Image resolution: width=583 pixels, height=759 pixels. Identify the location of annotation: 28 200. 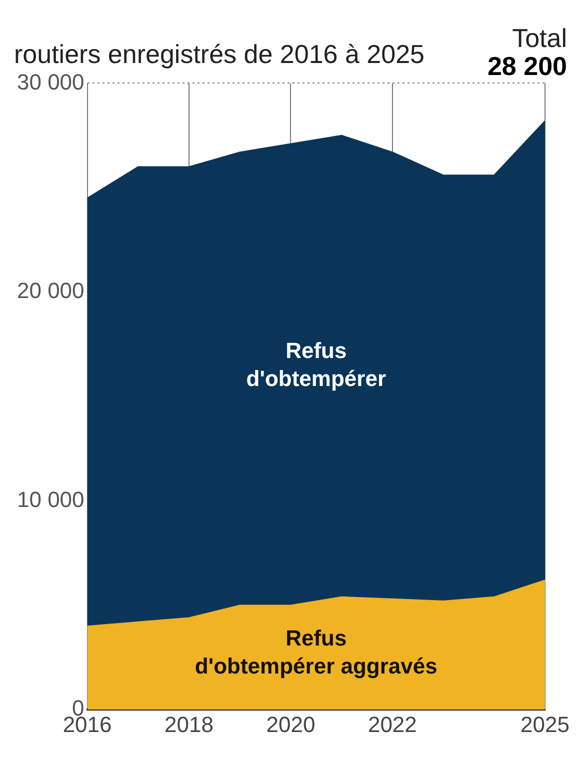
(527, 65).